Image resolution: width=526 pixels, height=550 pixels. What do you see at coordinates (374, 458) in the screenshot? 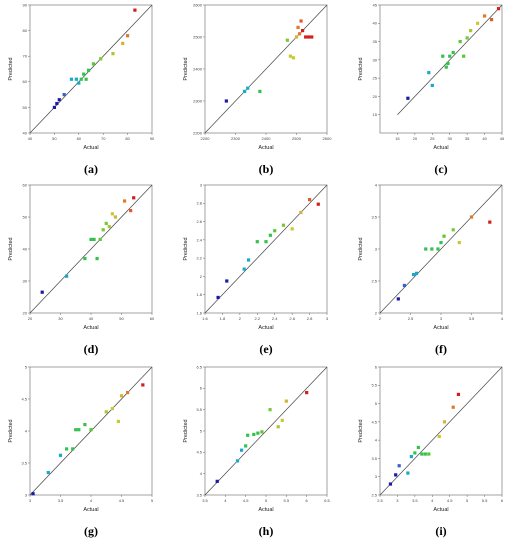
I see `y-tick-label: 3.5` at bounding box center [374, 458].